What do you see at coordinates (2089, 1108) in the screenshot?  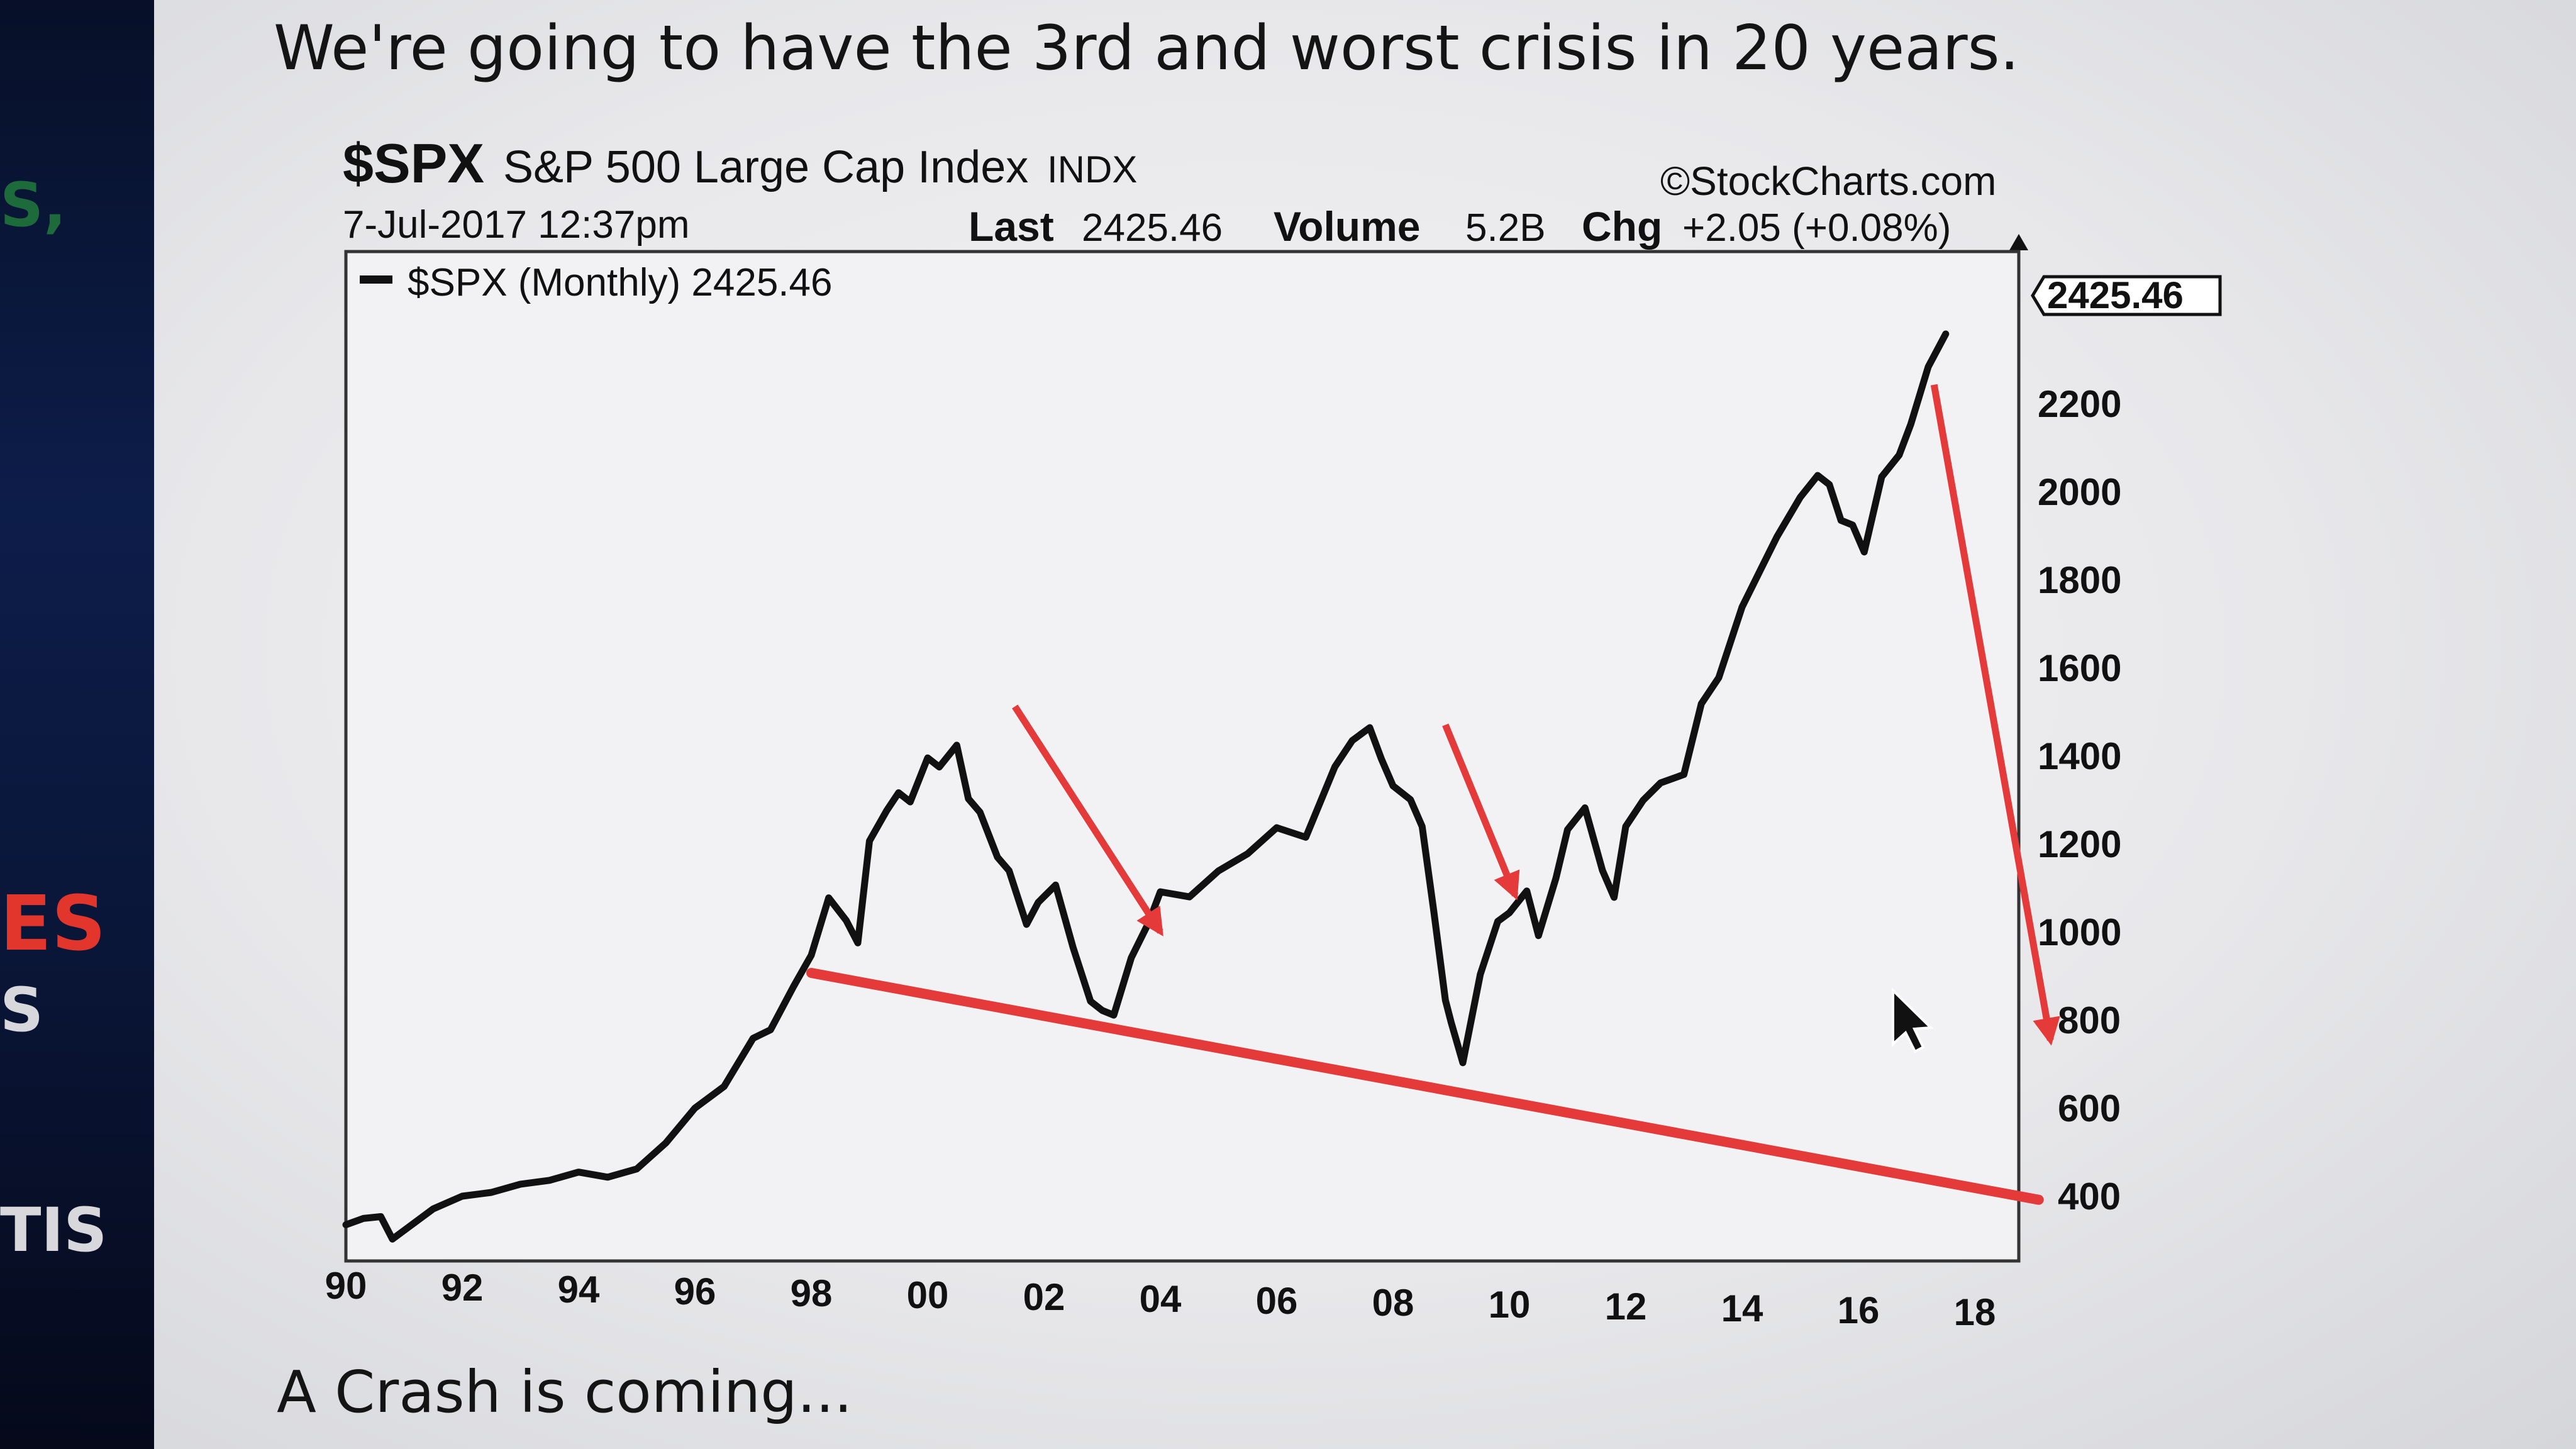 I see `y-tick-label: 600` at bounding box center [2089, 1108].